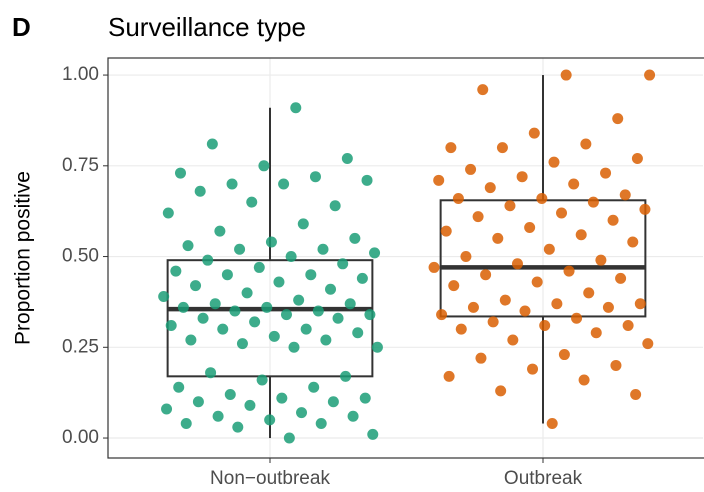  Describe the element at coordinates (207, 27) in the screenshot. I see `chart-title: Surveillance type` at that location.